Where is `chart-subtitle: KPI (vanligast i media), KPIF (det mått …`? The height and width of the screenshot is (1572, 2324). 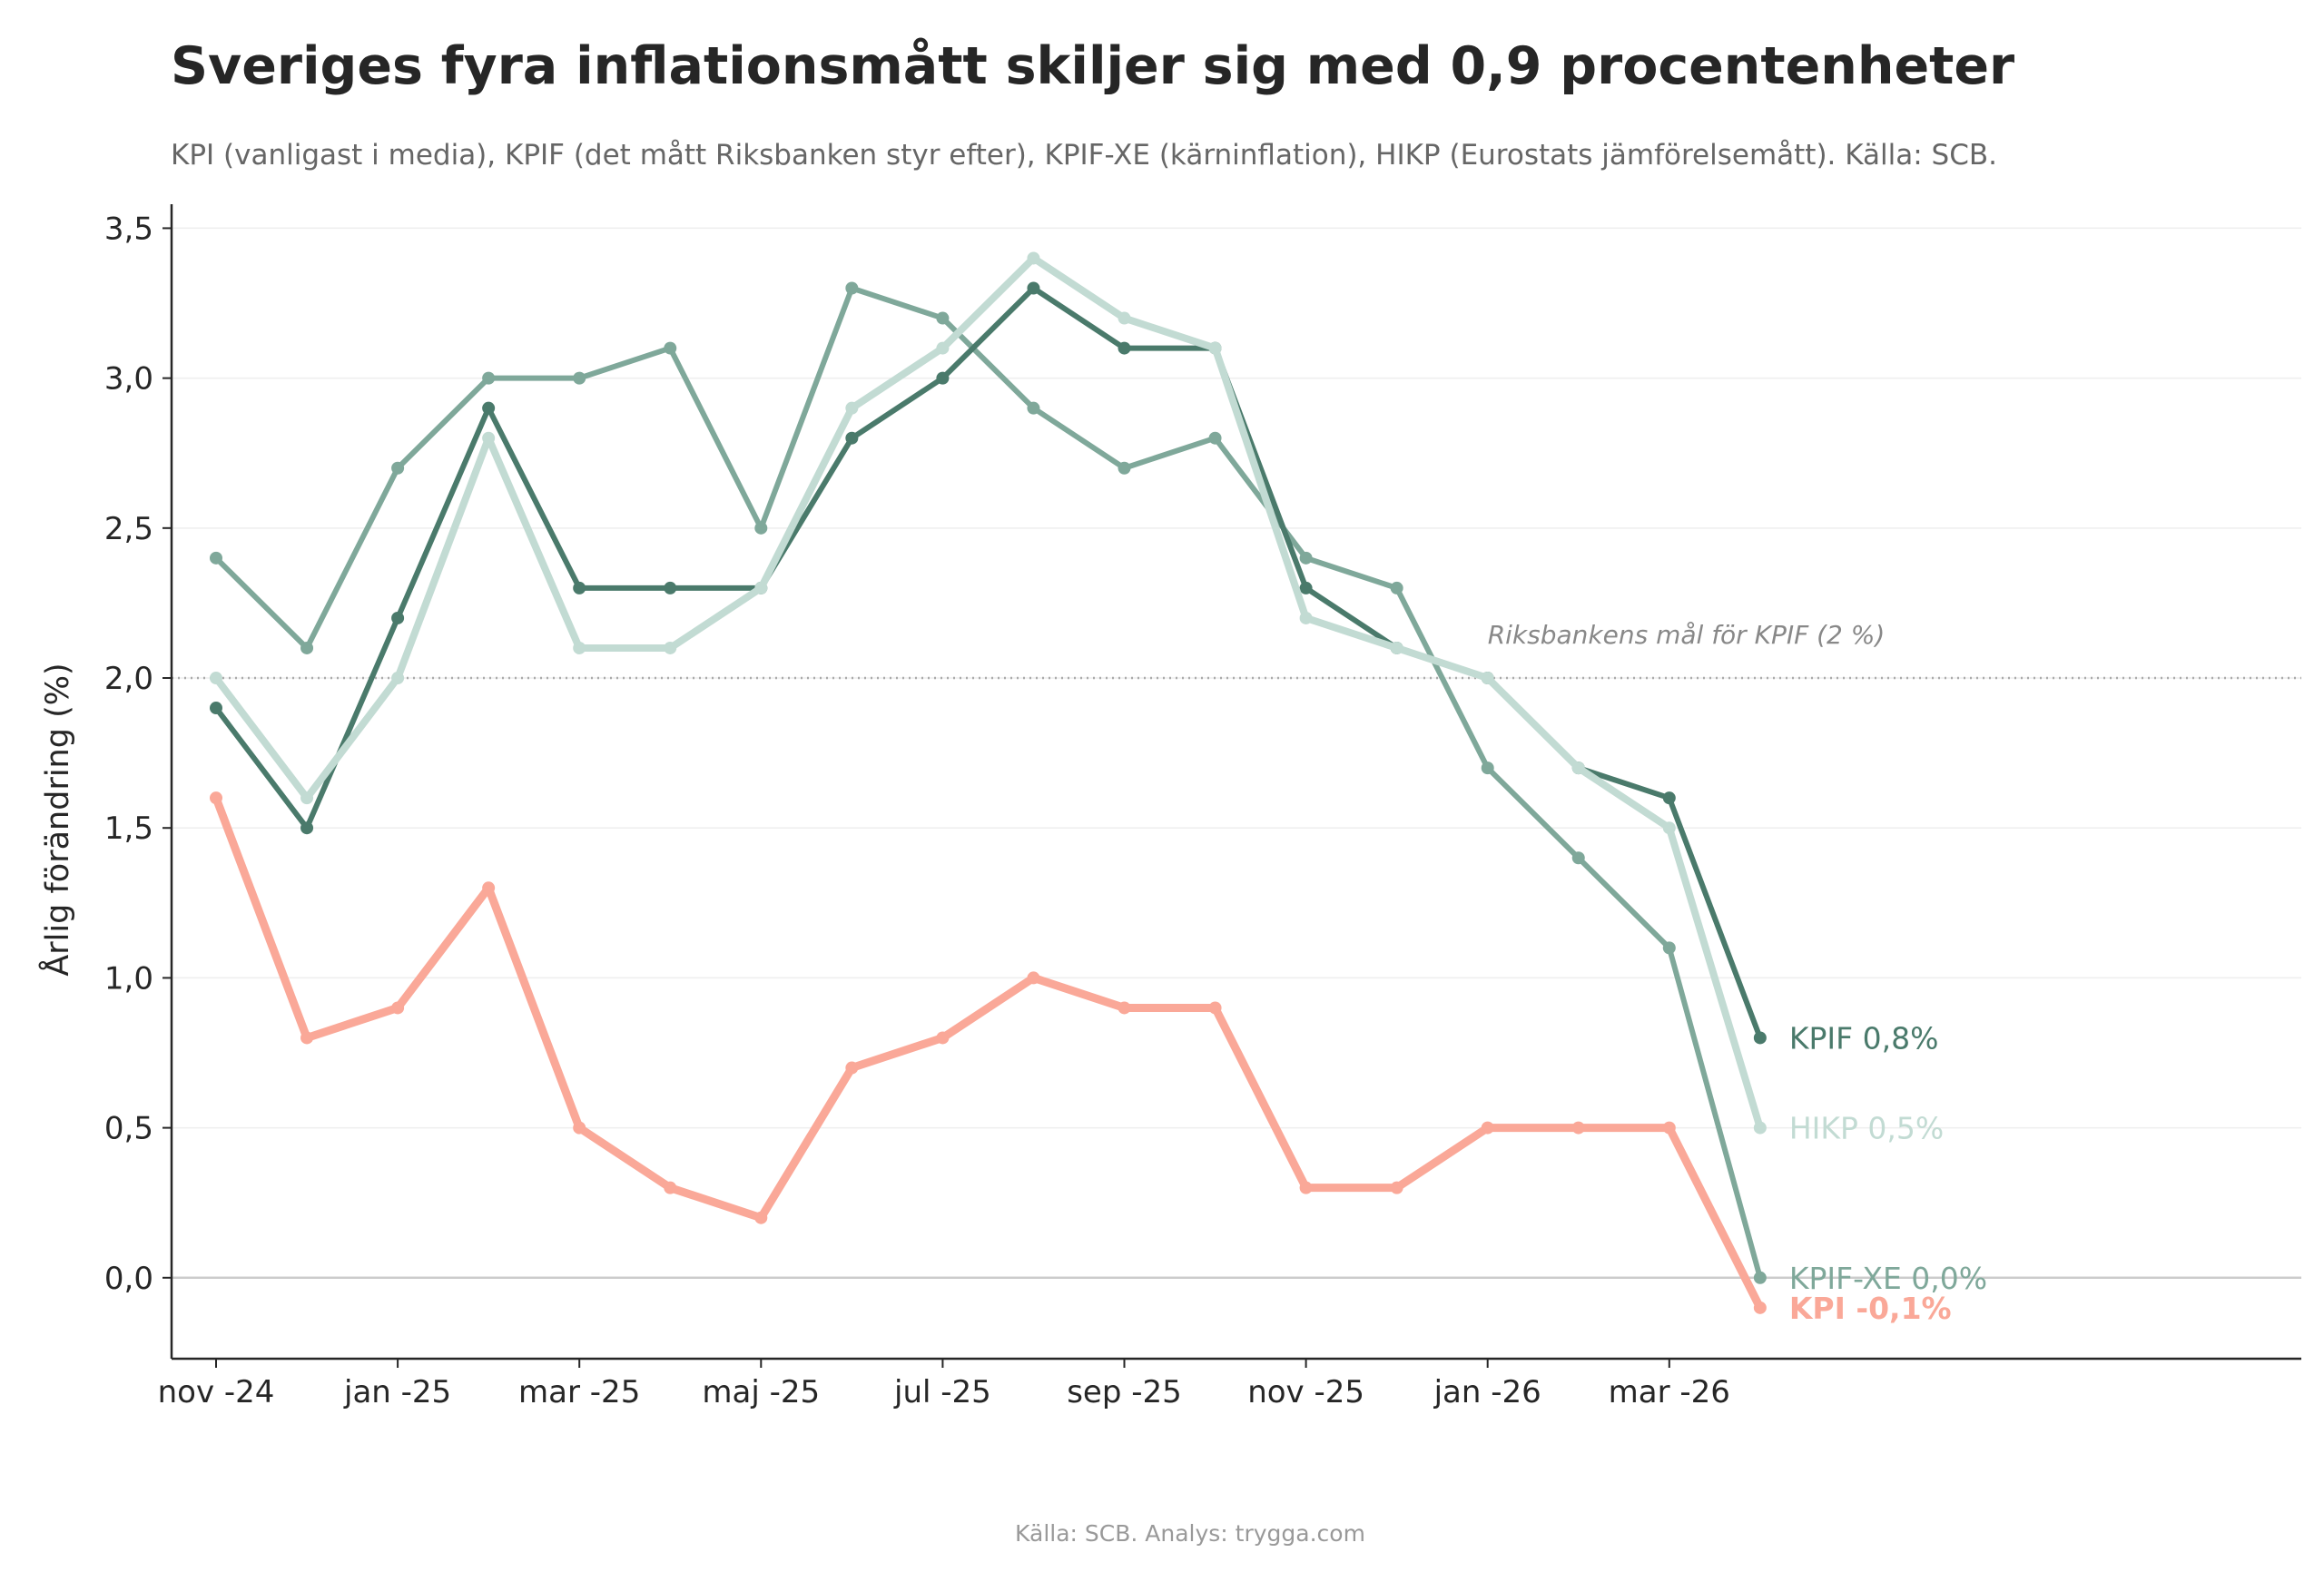
chart-subtitle: KPI (vanligast i media), KPIF (det mått … is located at coordinates (1084, 155).